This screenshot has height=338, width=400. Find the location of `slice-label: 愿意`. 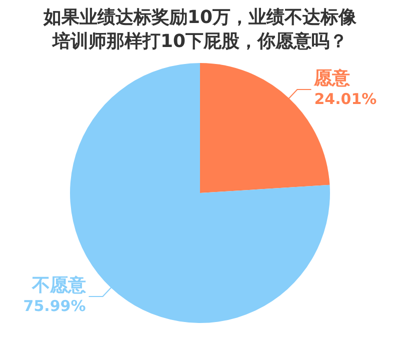

slice-label: 愿意 is located at coordinates (332, 79).